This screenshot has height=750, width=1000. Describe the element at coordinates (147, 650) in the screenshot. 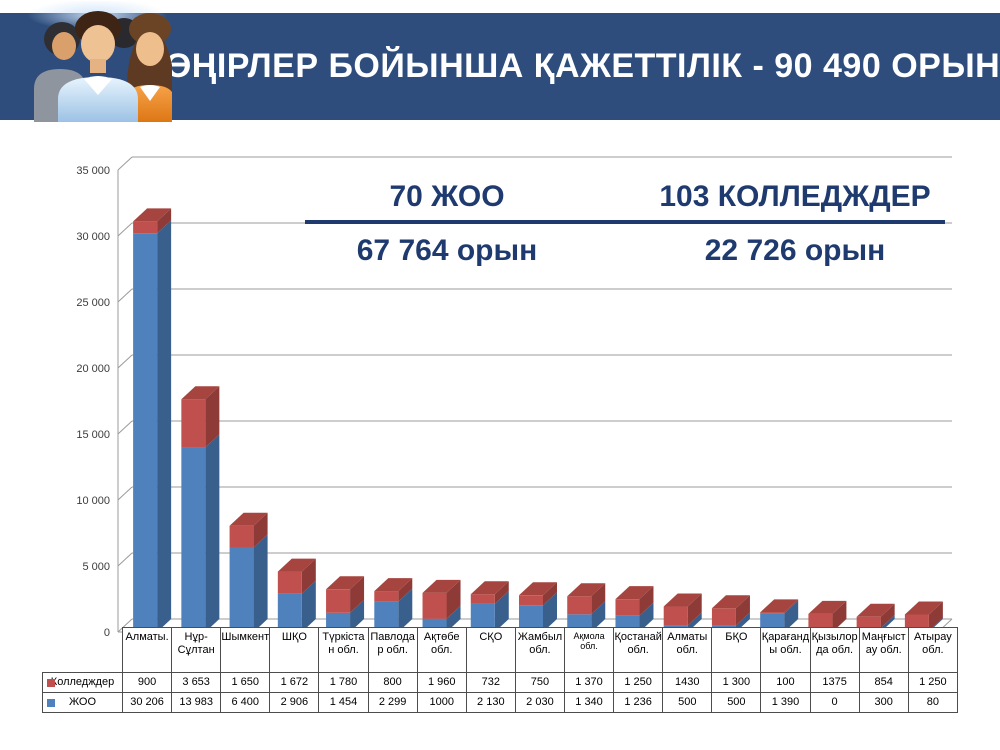

I see `table-header-cell-0: Алматы.` at that location.